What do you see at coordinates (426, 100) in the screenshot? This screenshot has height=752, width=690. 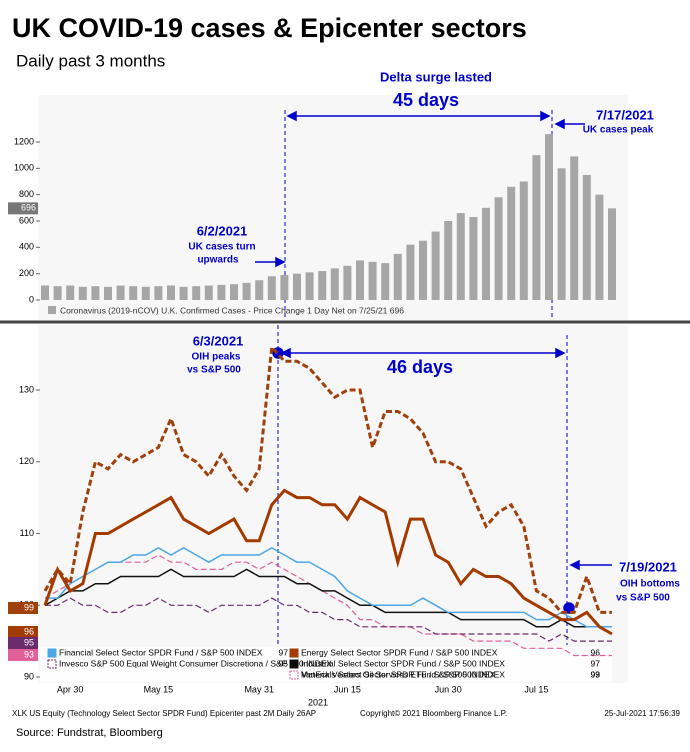 I see `annotation: 45 days` at bounding box center [426, 100].